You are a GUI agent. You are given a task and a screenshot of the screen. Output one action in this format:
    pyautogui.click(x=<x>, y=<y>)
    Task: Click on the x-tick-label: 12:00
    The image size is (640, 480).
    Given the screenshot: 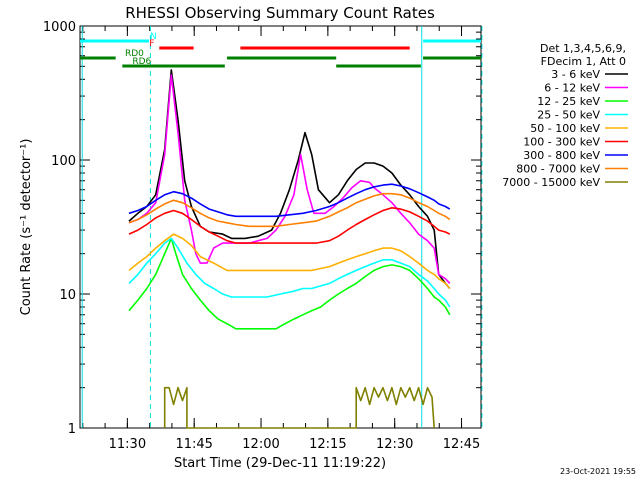 What is the action you would take?
    pyautogui.click(x=260, y=444)
    